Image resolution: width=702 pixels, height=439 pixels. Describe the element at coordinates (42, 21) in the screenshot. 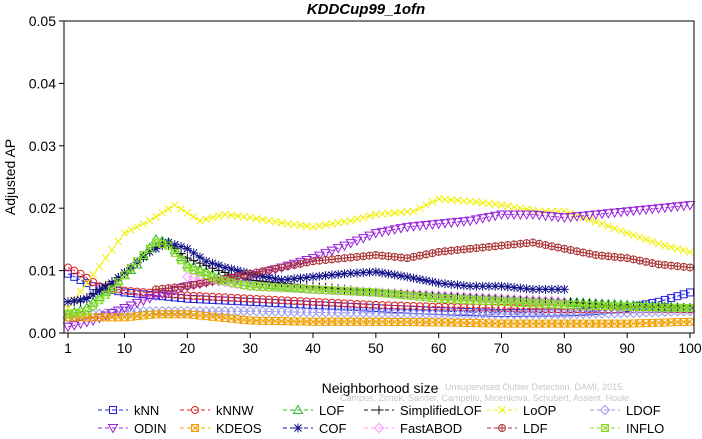

I see `y-tick-label: 0.05` at that location.